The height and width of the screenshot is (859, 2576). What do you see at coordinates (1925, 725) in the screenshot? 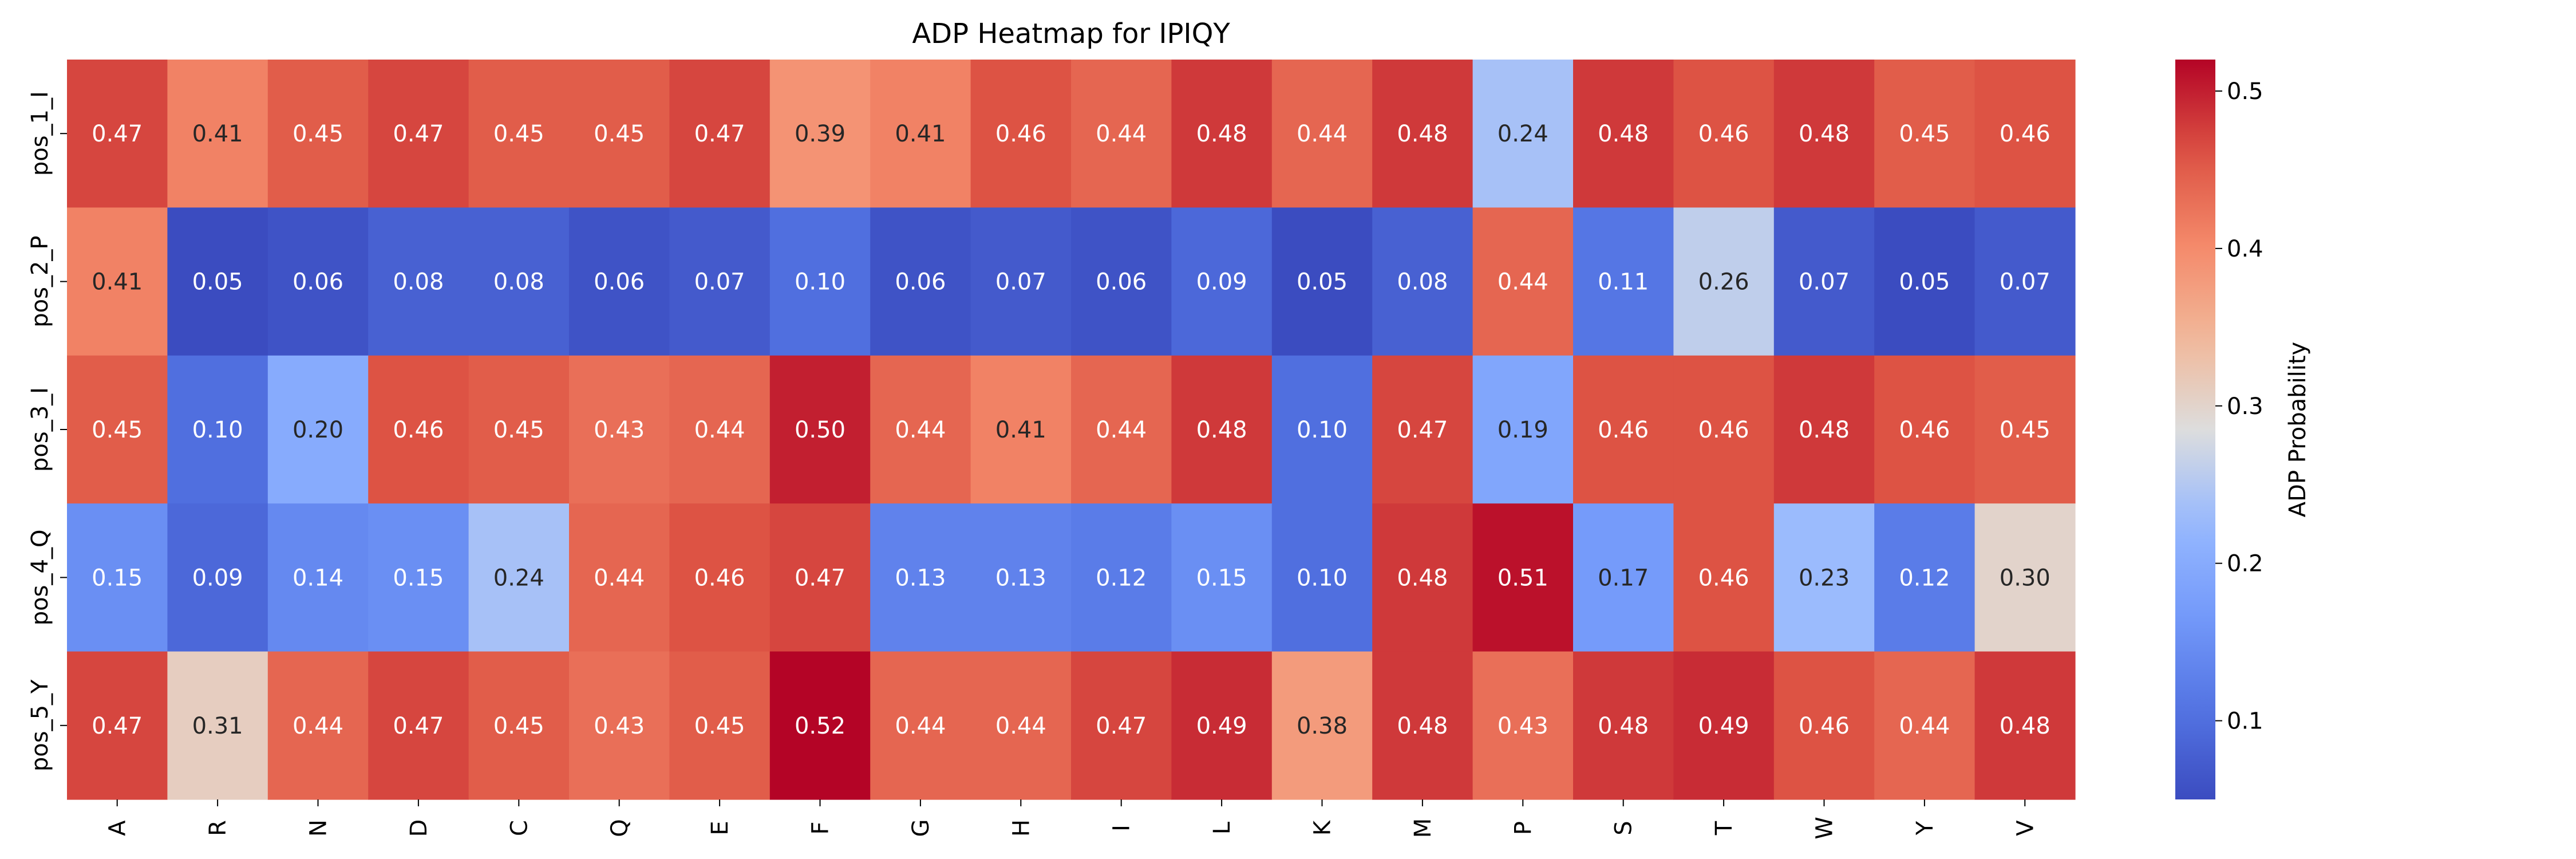
I see `heatmap-cell-pos_5_Y-Y` at bounding box center [1925, 725].